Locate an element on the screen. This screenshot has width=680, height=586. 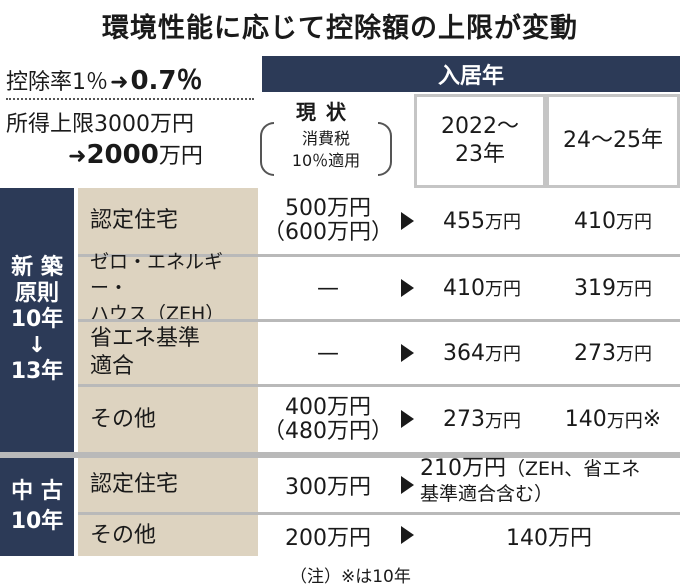
value-used-other: 140万円 is located at coordinates (549, 538).